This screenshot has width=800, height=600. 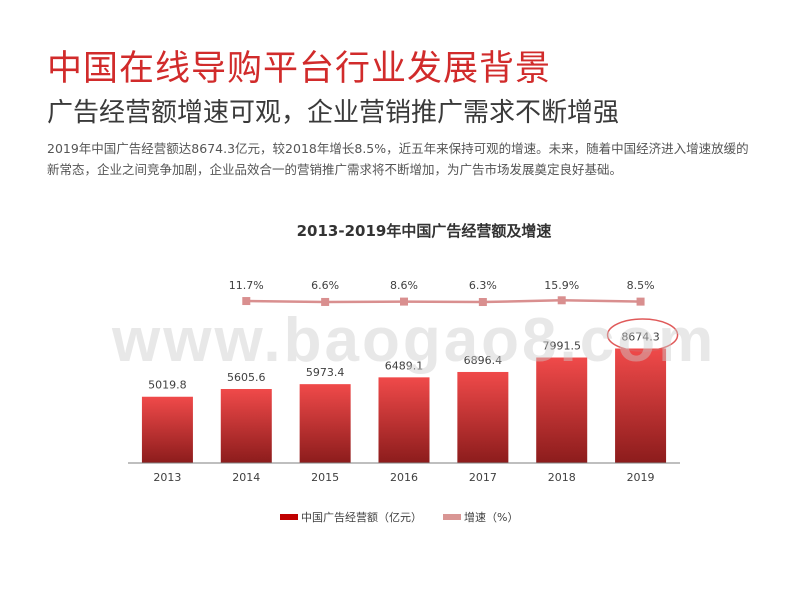 I want to click on bar-2014, so click(x=246, y=426).